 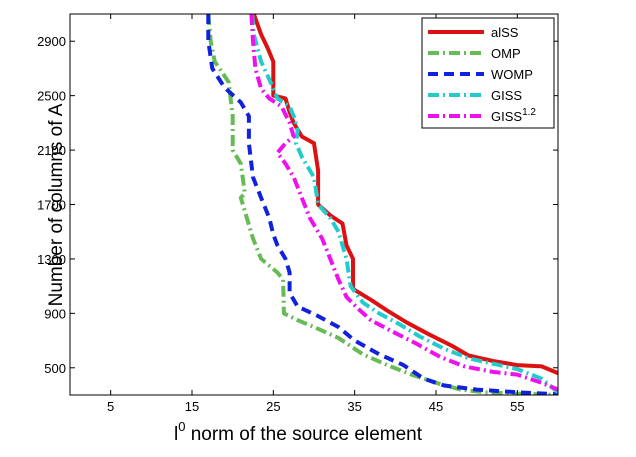 What do you see at coordinates (51, 41) in the screenshot?
I see `y-tick-label-6: 2900` at bounding box center [51, 41].